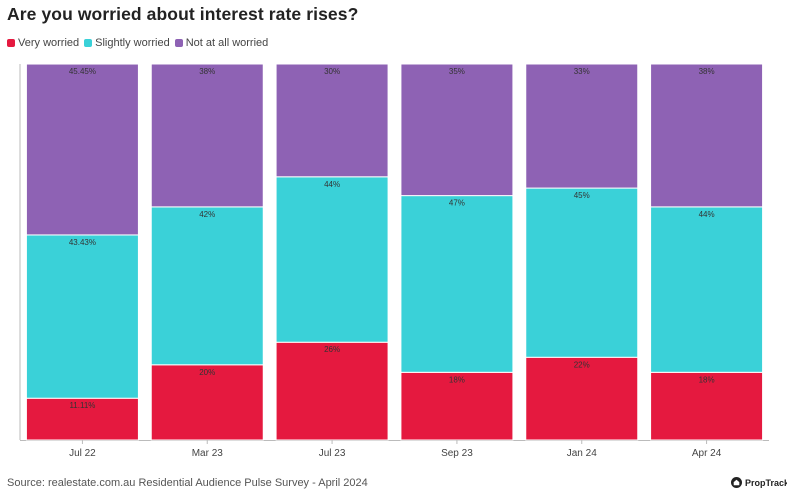 The image size is (787, 497). Describe the element at coordinates (736, 482) in the screenshot. I see `proptrack-icon` at that location.